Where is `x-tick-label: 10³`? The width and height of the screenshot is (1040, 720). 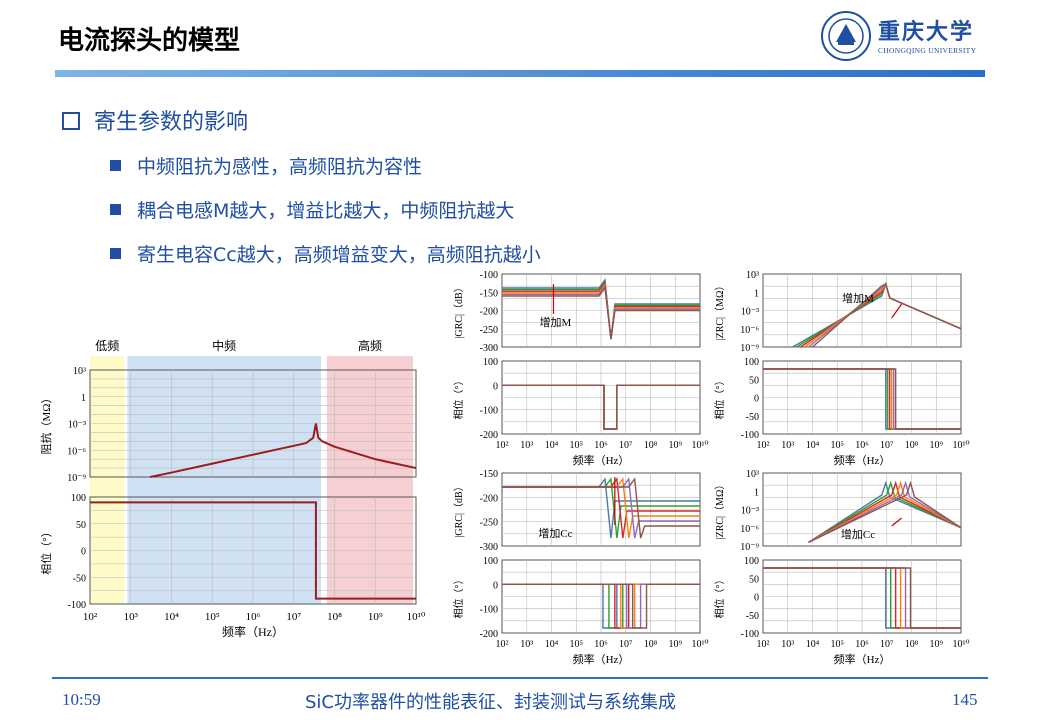
x-tick-label: 10³ is located at coordinates (131, 617).